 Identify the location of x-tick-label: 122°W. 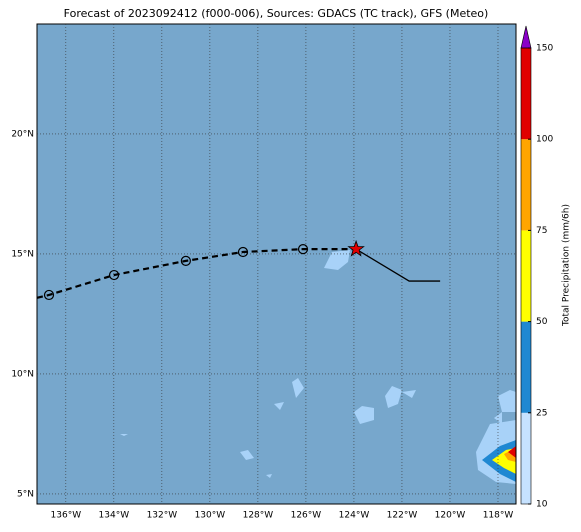
(402, 516).